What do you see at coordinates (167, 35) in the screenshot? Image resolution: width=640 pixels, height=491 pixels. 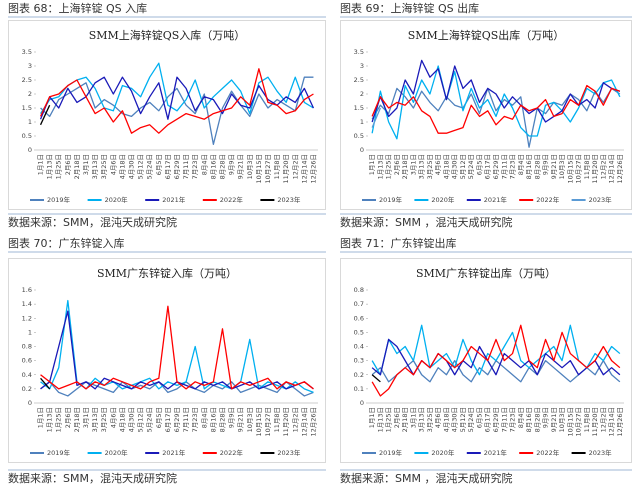 I see `chart-title: SMM上海锌锭QS入库（万吨）` at bounding box center [167, 35].